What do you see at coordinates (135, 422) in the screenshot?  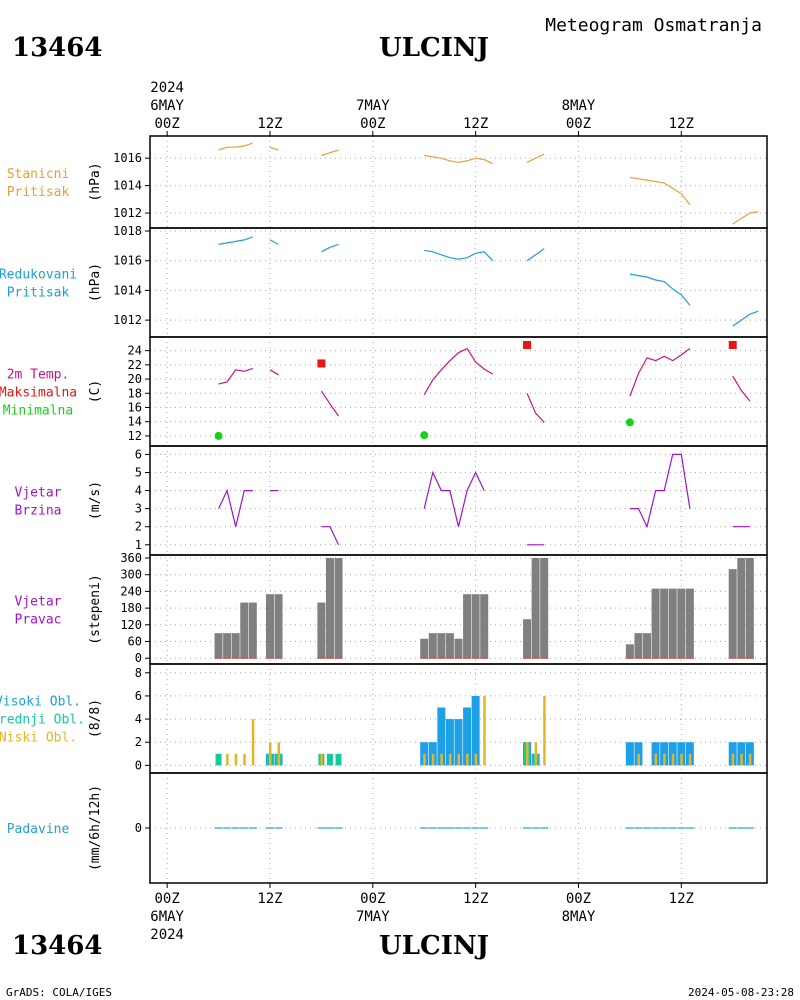 I see `ytick-label: 14` at bounding box center [135, 422].